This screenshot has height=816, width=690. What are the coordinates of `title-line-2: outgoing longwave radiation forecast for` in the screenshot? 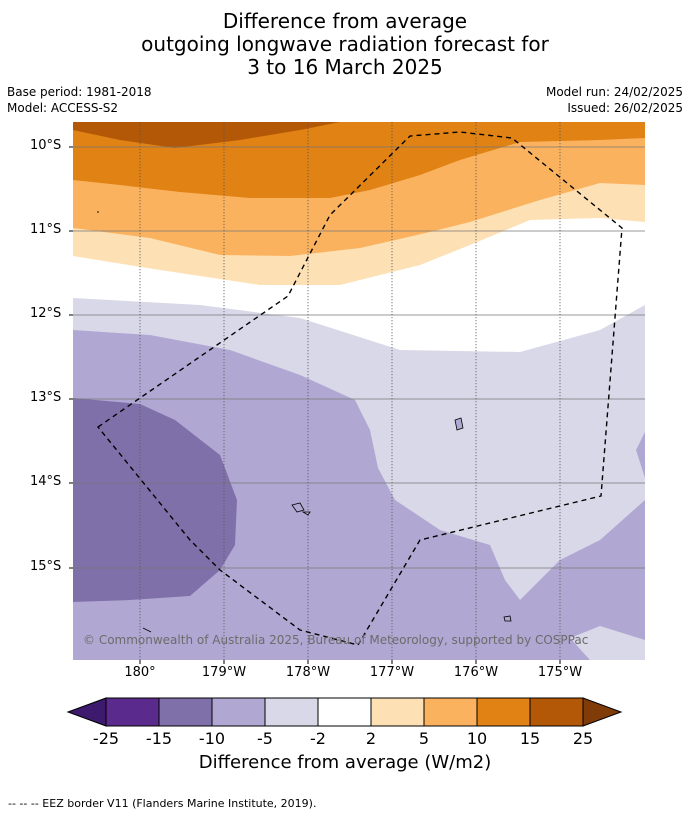 It's located at (345, 44).